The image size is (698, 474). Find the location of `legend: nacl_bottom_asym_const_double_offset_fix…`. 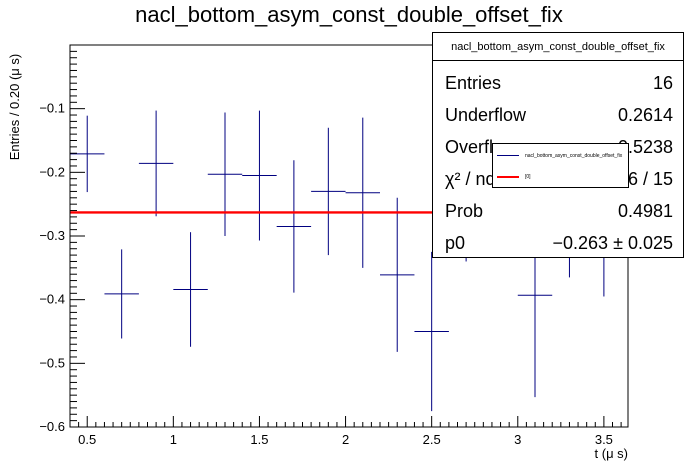

legend: nacl_bottom_asym_const_double_offset_fix… is located at coordinates (560, 165).